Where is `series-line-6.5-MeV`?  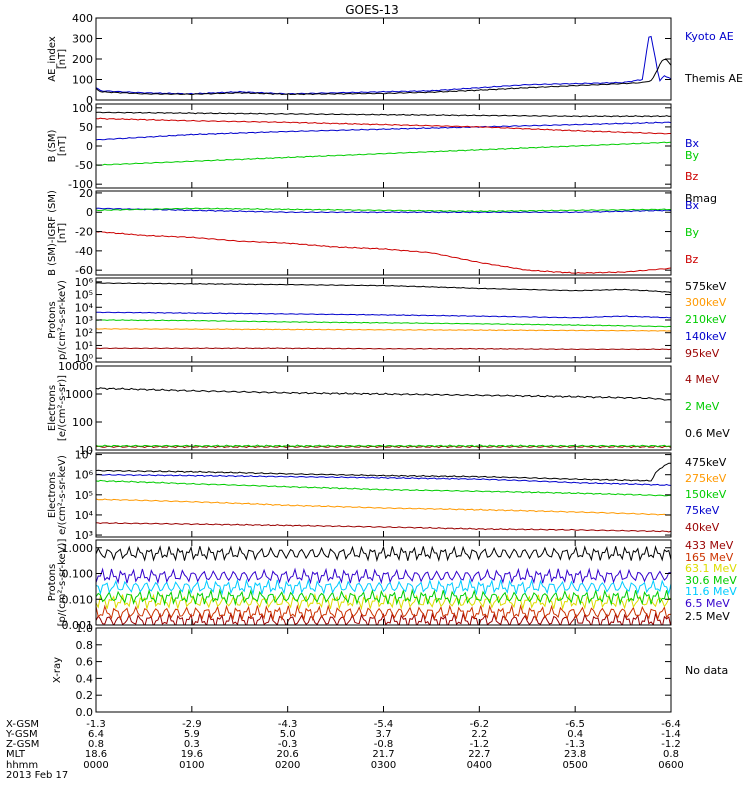 series-line-6.5-MeV is located at coordinates (383, 576).